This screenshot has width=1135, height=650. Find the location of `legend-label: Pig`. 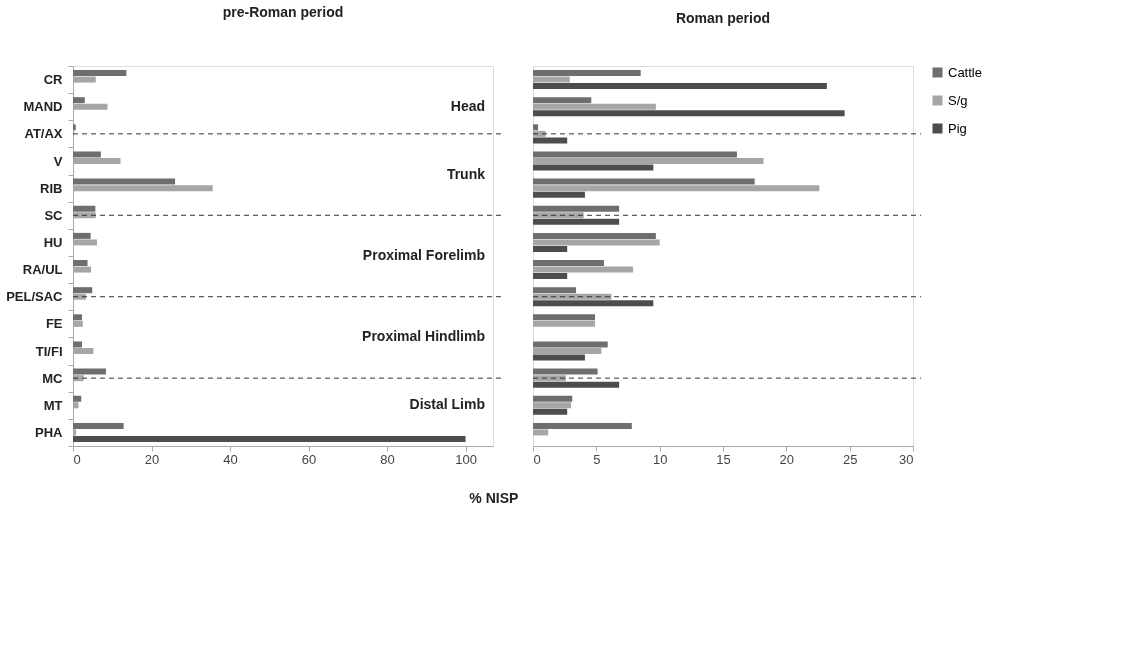

legend-label: Pig is located at coordinates (957, 128).